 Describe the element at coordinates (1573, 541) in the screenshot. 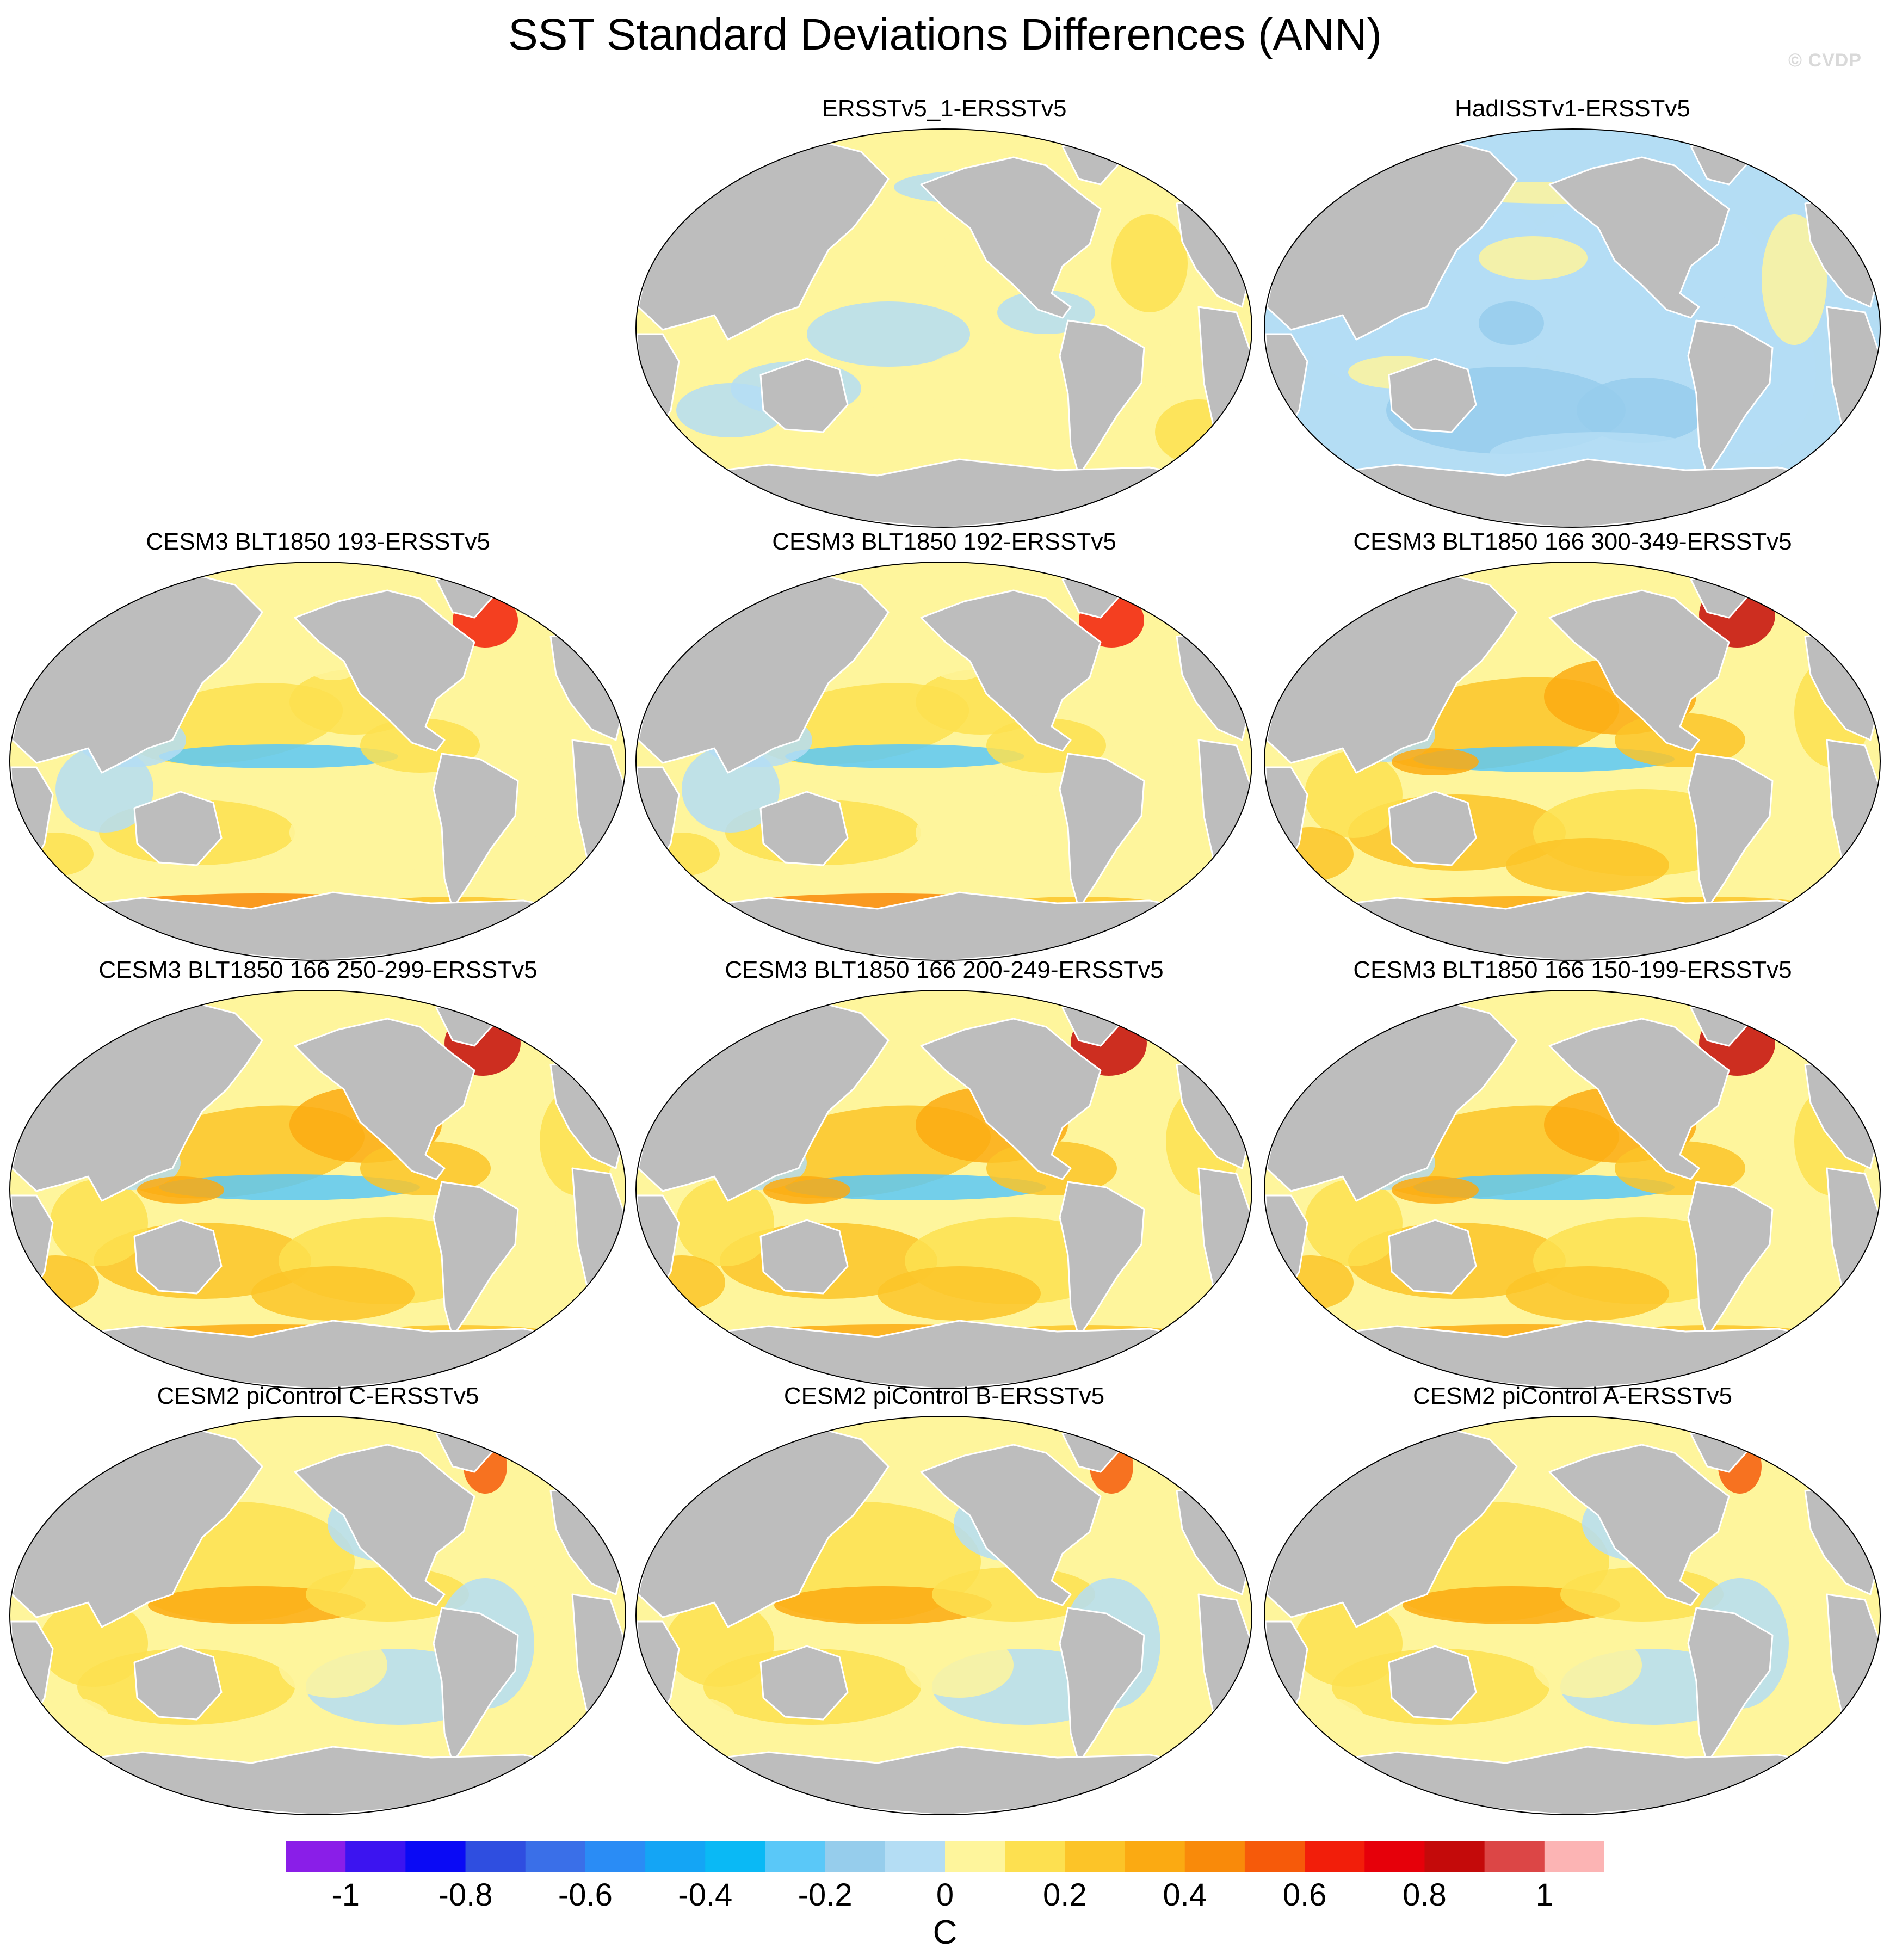

I see `panel-title: CESM3 BLT1850 166 300-349-ERSSTv5` at that location.